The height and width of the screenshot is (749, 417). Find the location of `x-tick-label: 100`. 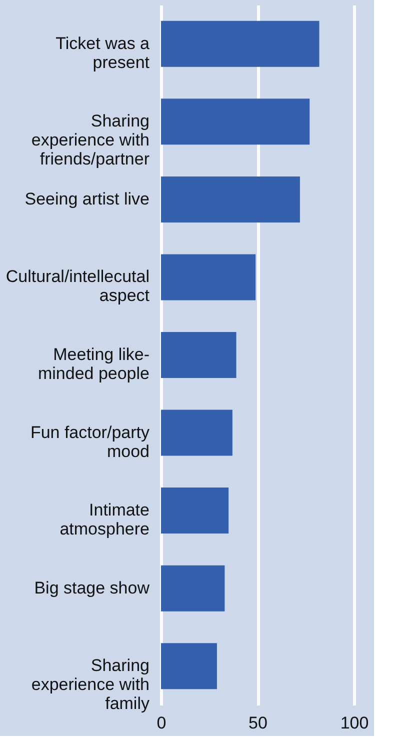

x-tick-label: 100 is located at coordinates (354, 723).